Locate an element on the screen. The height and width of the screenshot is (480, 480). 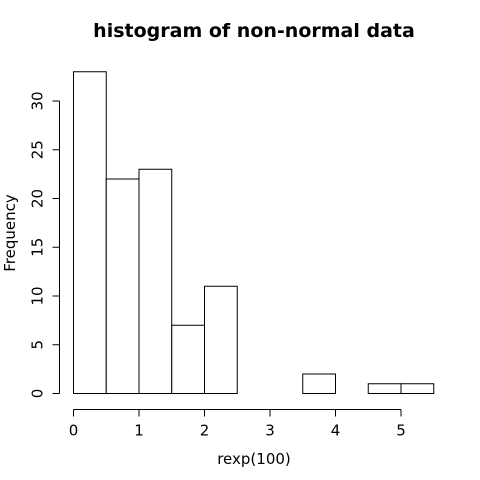
x-tick-label-3: 3 is located at coordinates (270, 431).